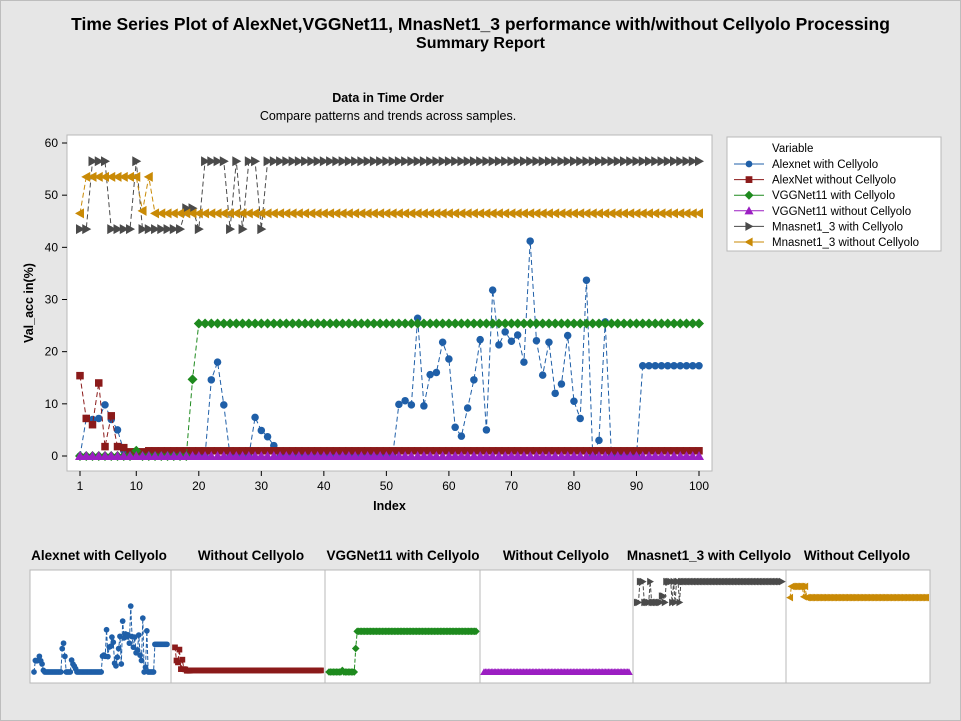 This screenshot has height=721, width=961. I want to click on legend-box, so click(834, 194).